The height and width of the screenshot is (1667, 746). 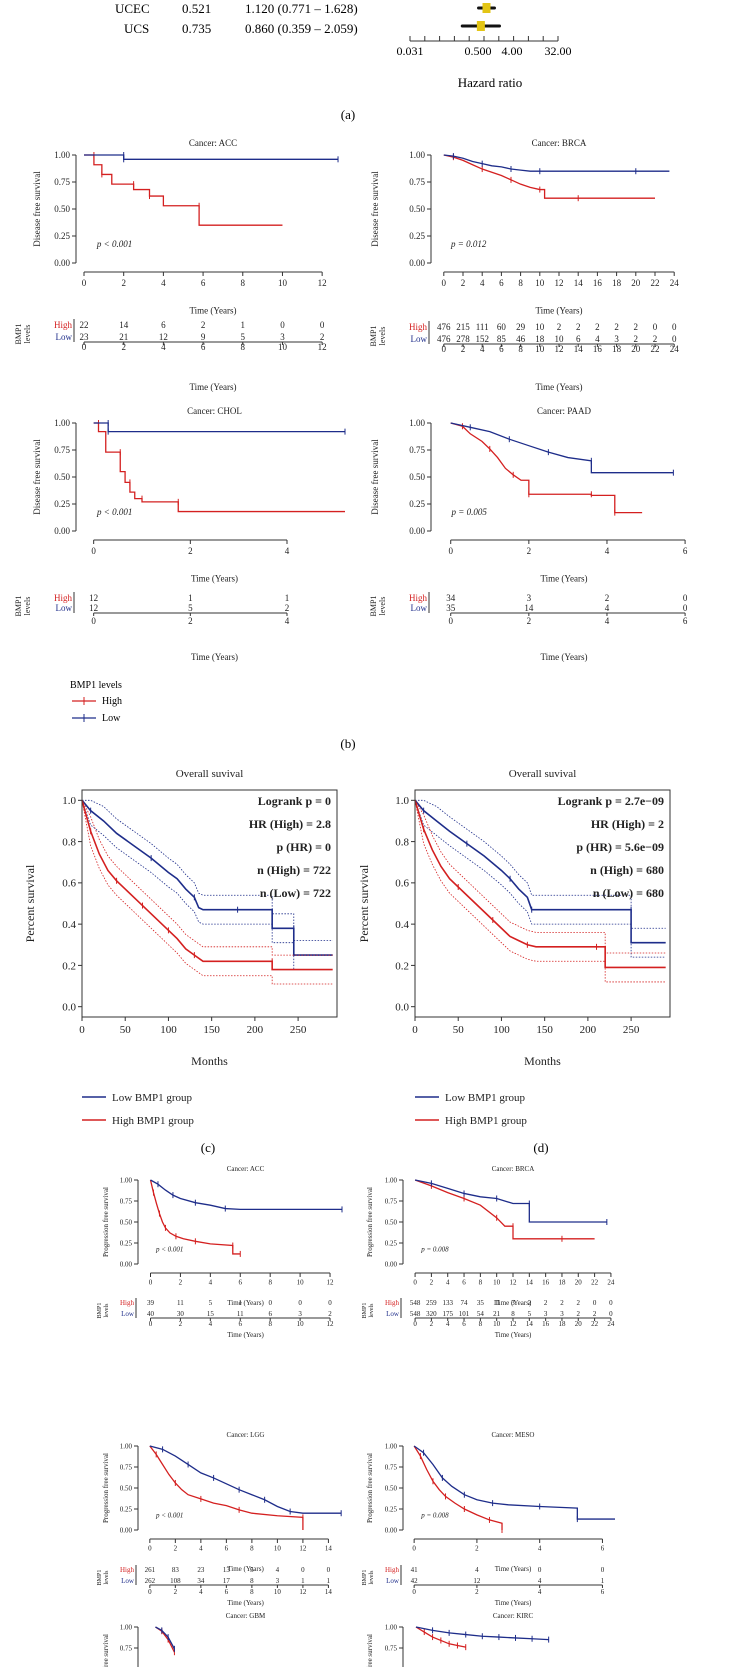 I want to click on risk-row-label-high: High, so click(x=63, y=325).